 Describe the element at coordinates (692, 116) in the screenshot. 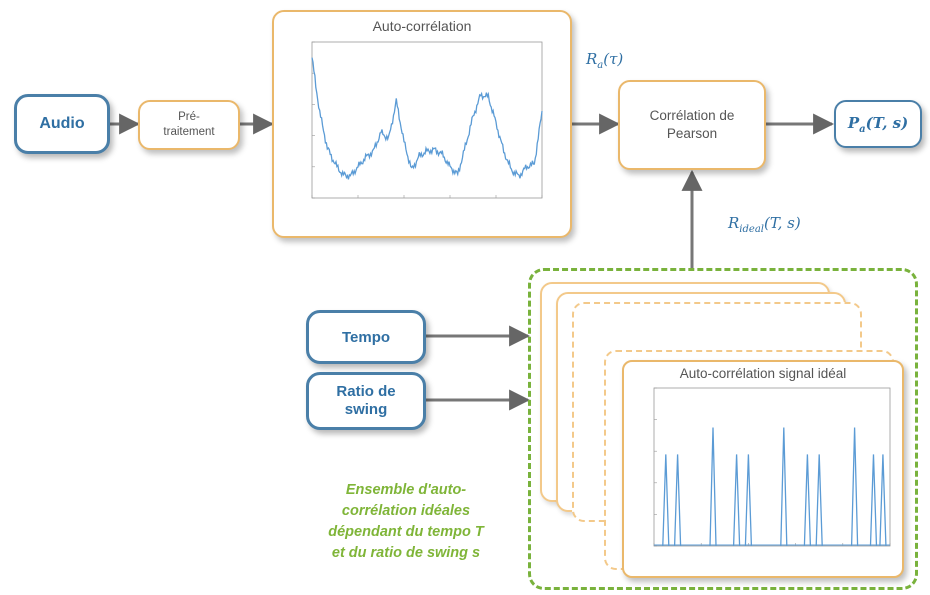

I see `pearson-label-line1: Corrélation de` at that location.